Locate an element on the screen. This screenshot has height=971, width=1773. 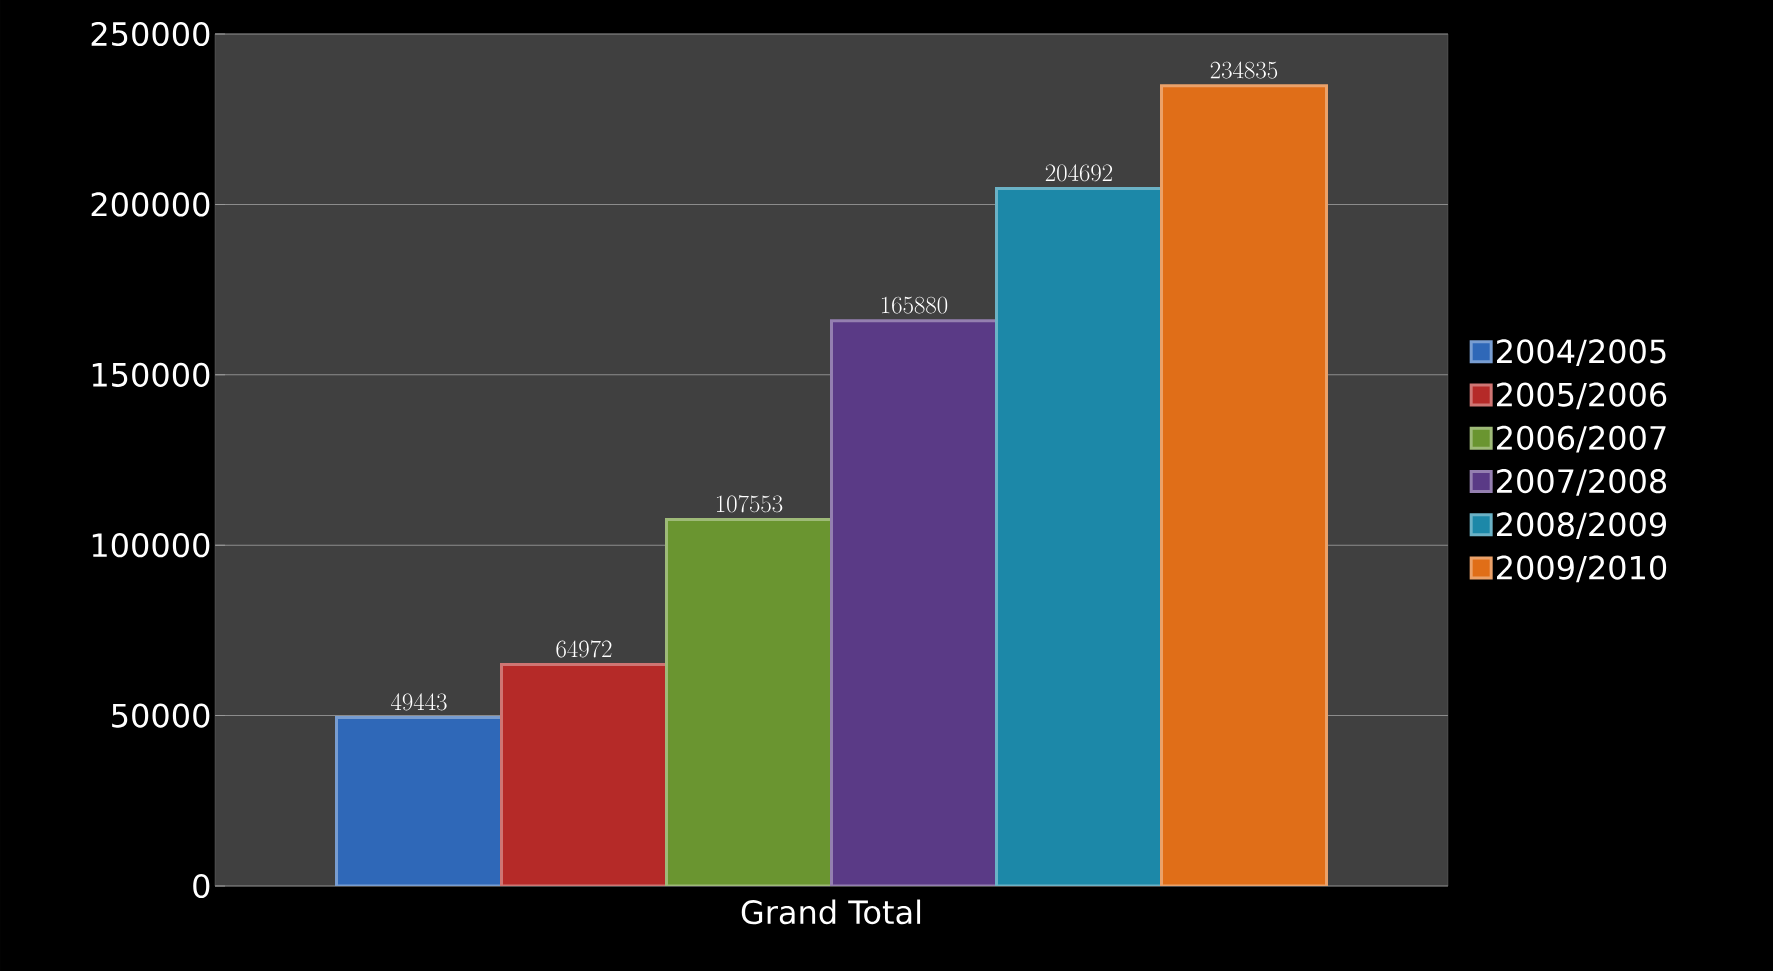
x-tick-label: Grand Total is located at coordinates (831, 912).